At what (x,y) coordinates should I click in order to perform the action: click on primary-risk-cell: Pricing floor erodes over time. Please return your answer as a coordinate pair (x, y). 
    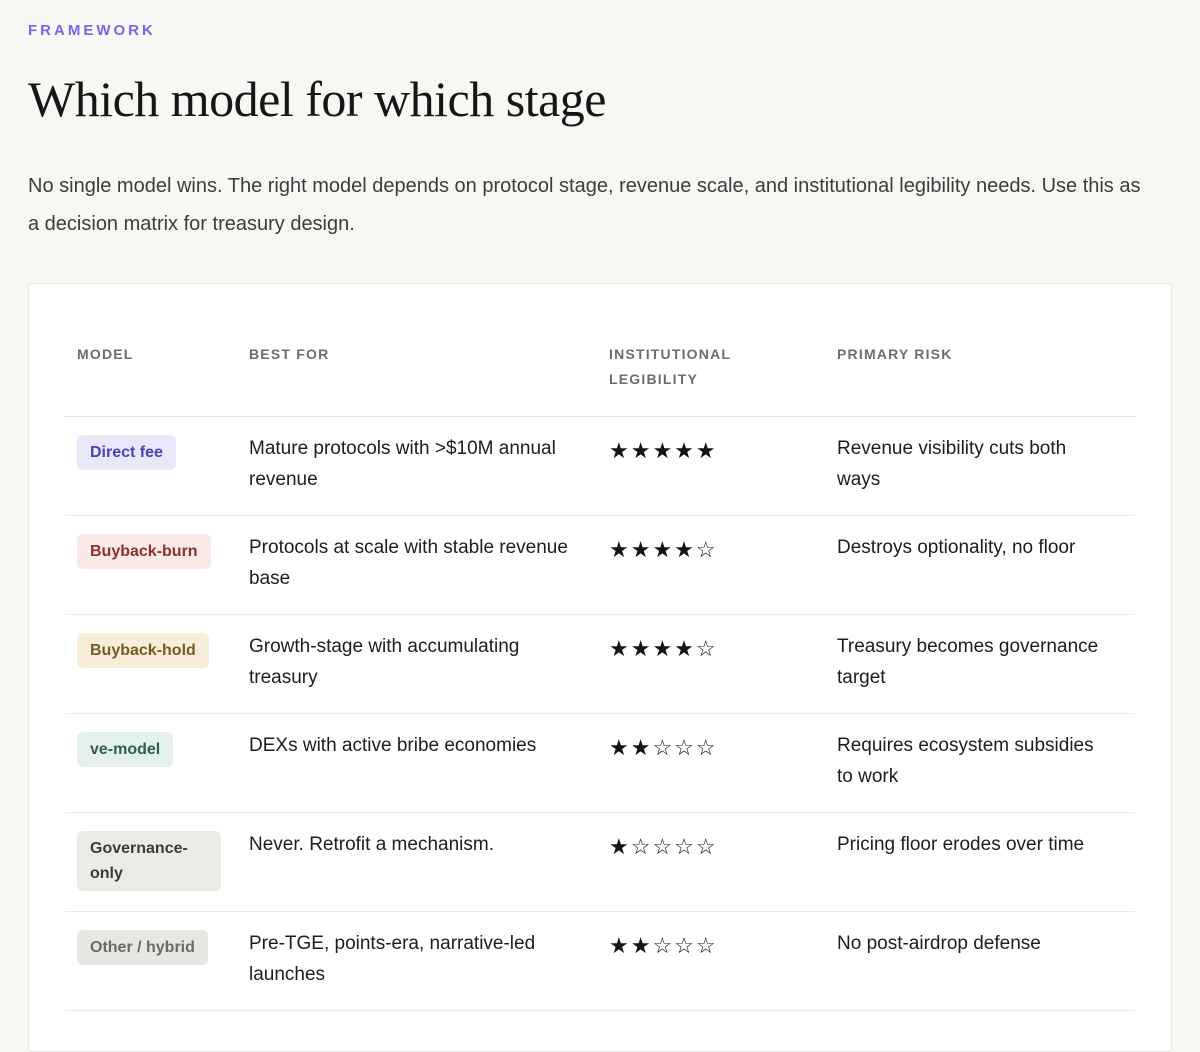
    Looking at the image, I should click on (961, 844).